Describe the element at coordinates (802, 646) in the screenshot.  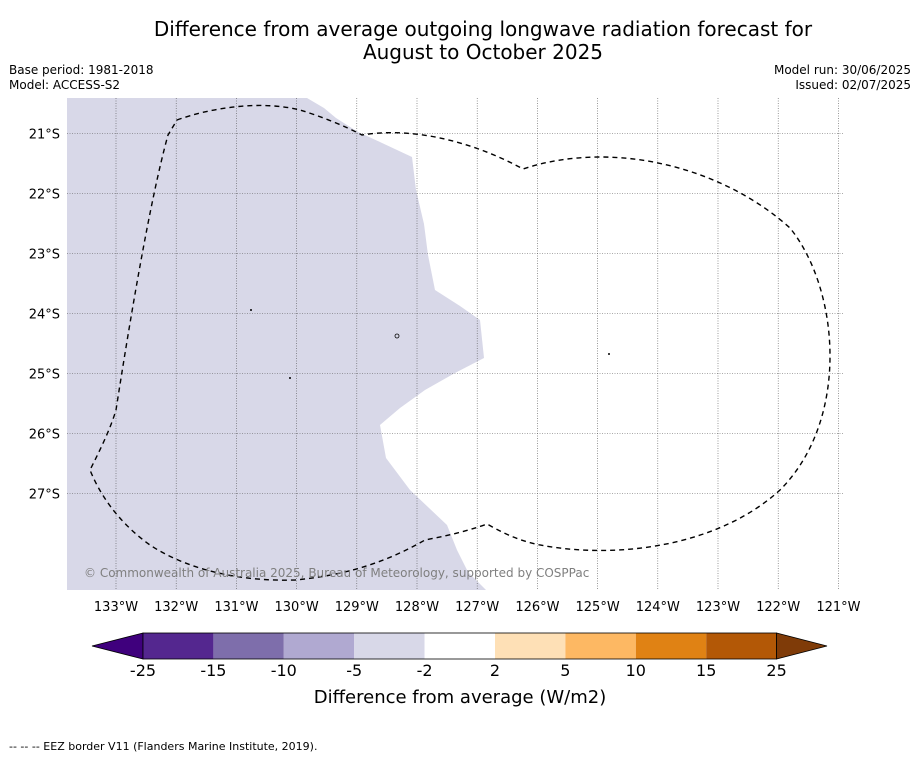
I see `colorbar-extend-max` at that location.